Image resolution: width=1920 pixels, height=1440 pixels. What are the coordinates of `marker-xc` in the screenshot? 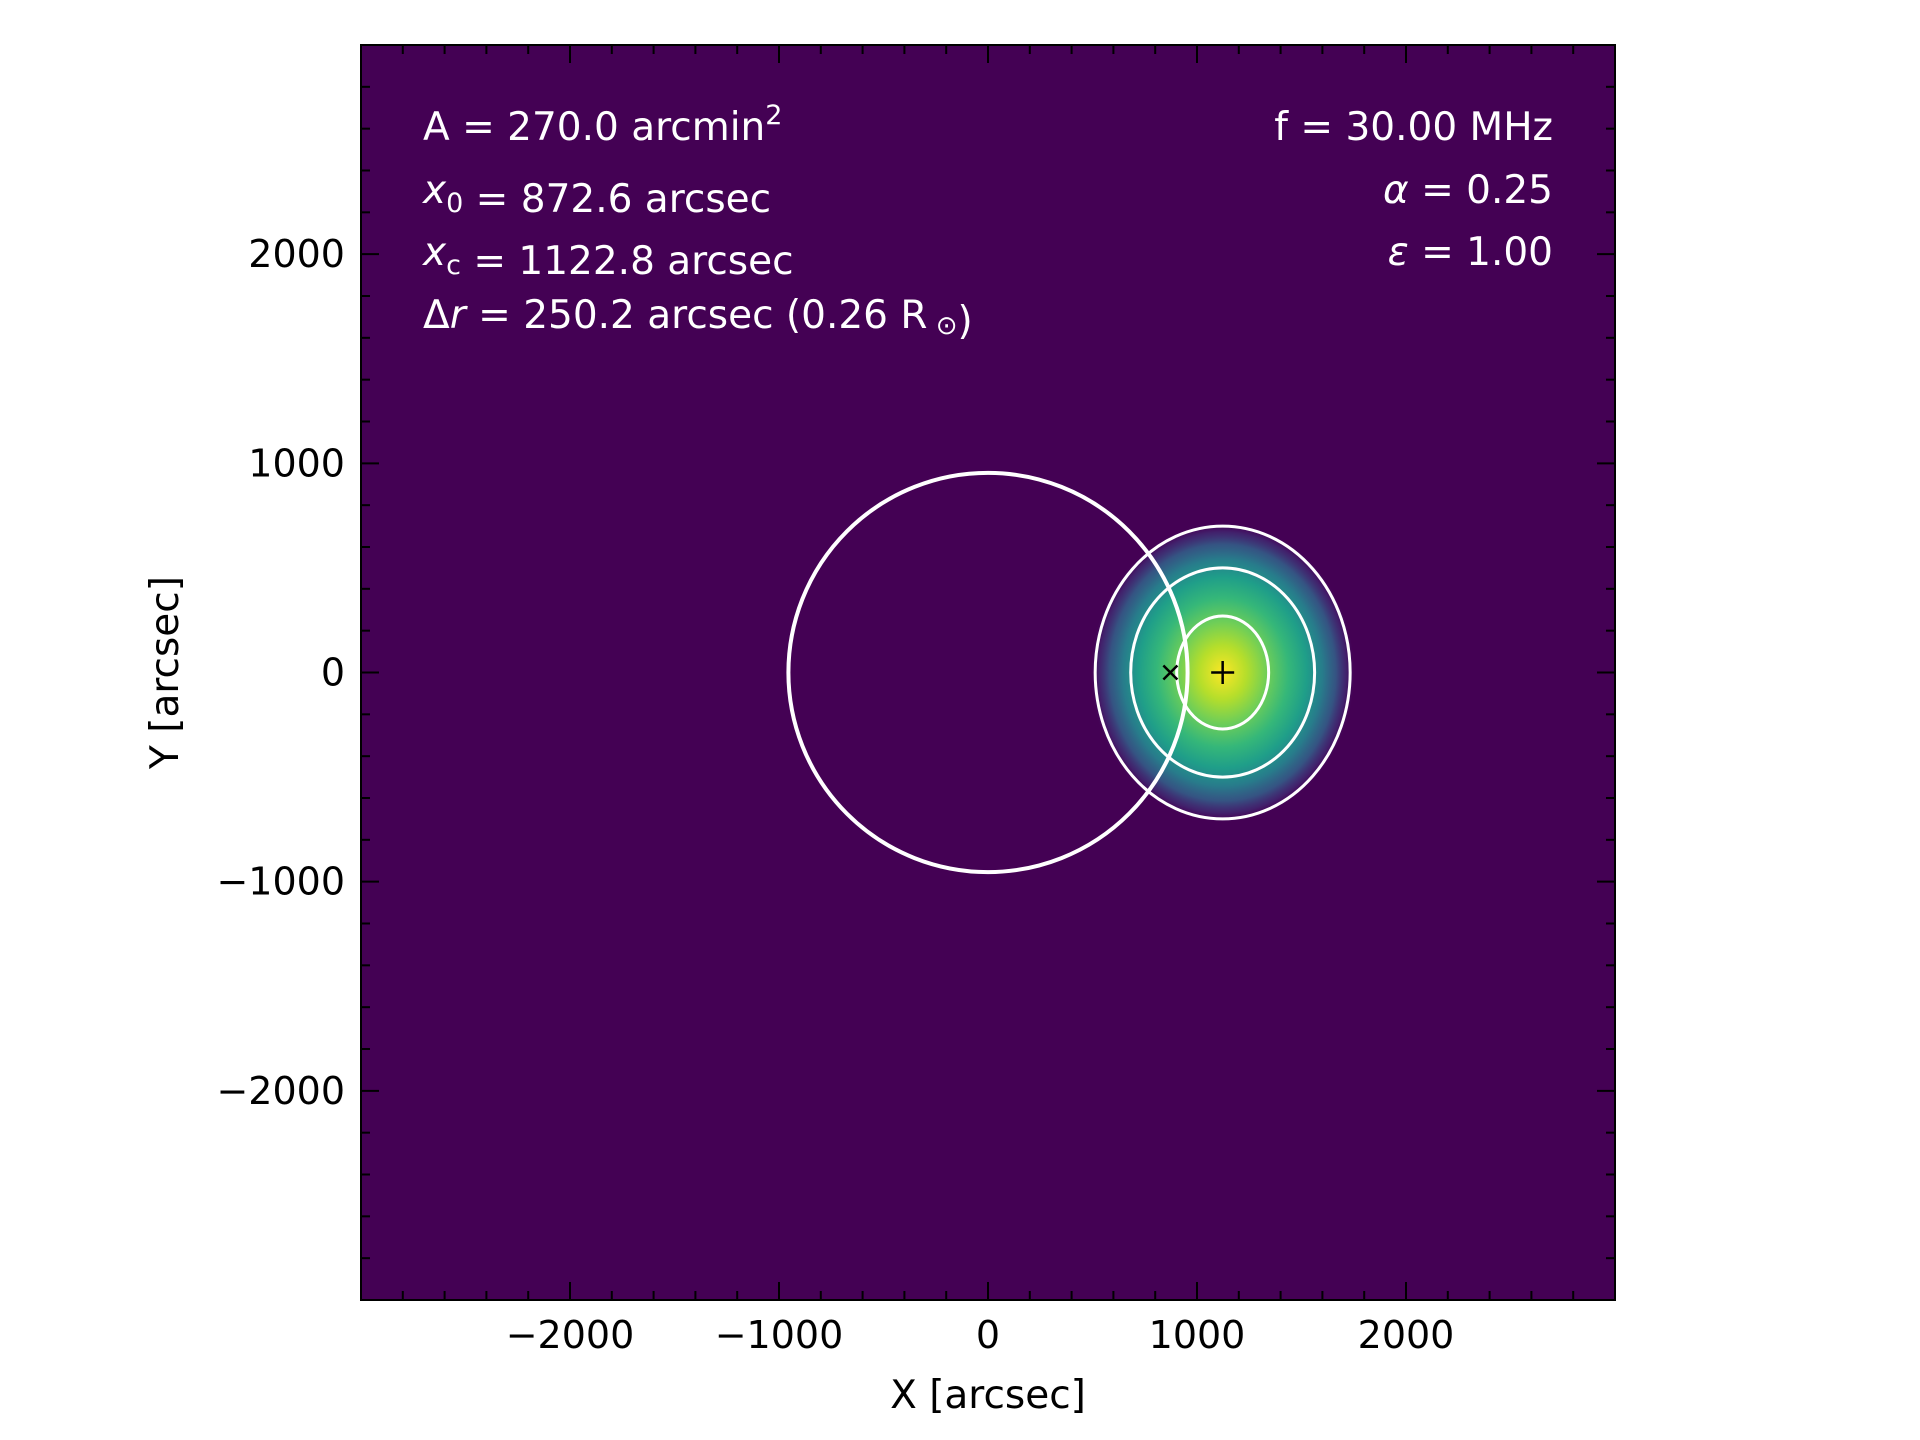 It's located at (1223, 672).